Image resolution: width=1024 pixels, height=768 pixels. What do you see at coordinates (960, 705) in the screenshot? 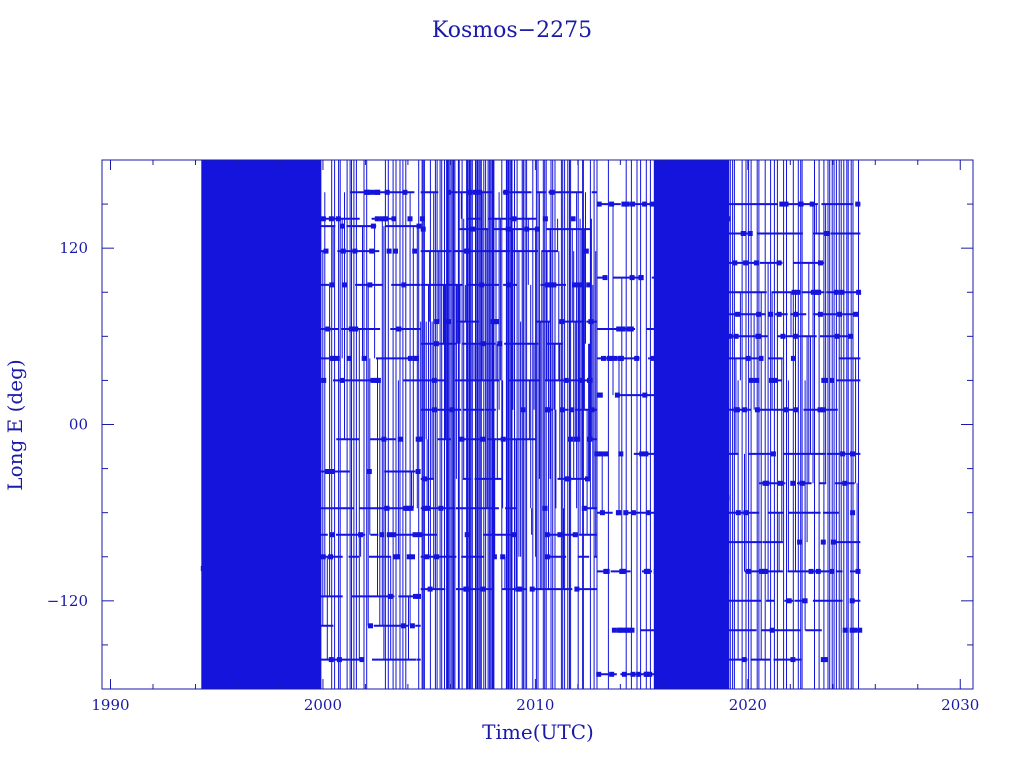
I see `x-tick-label: 2030` at bounding box center [960, 705].